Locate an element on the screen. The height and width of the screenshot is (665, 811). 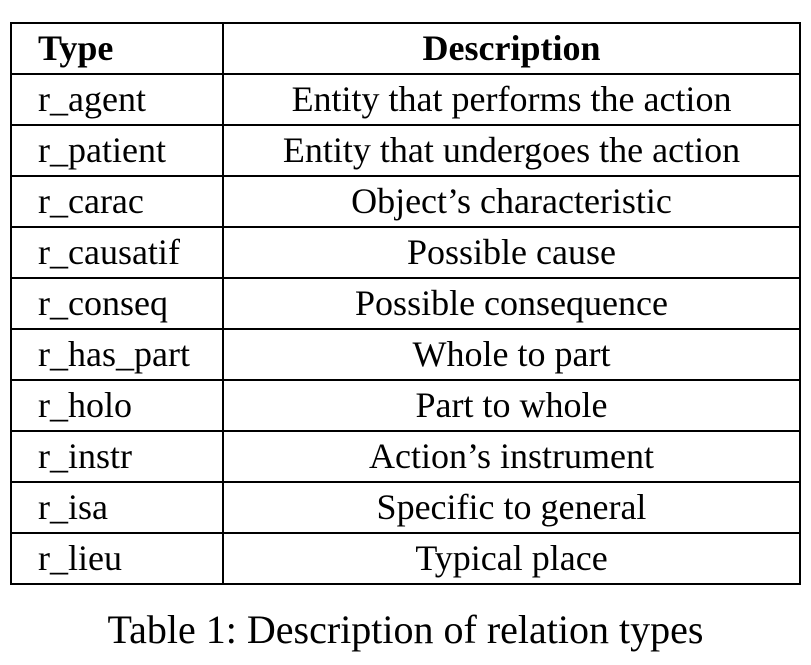
type-cell: r_lieu is located at coordinates (117, 558).